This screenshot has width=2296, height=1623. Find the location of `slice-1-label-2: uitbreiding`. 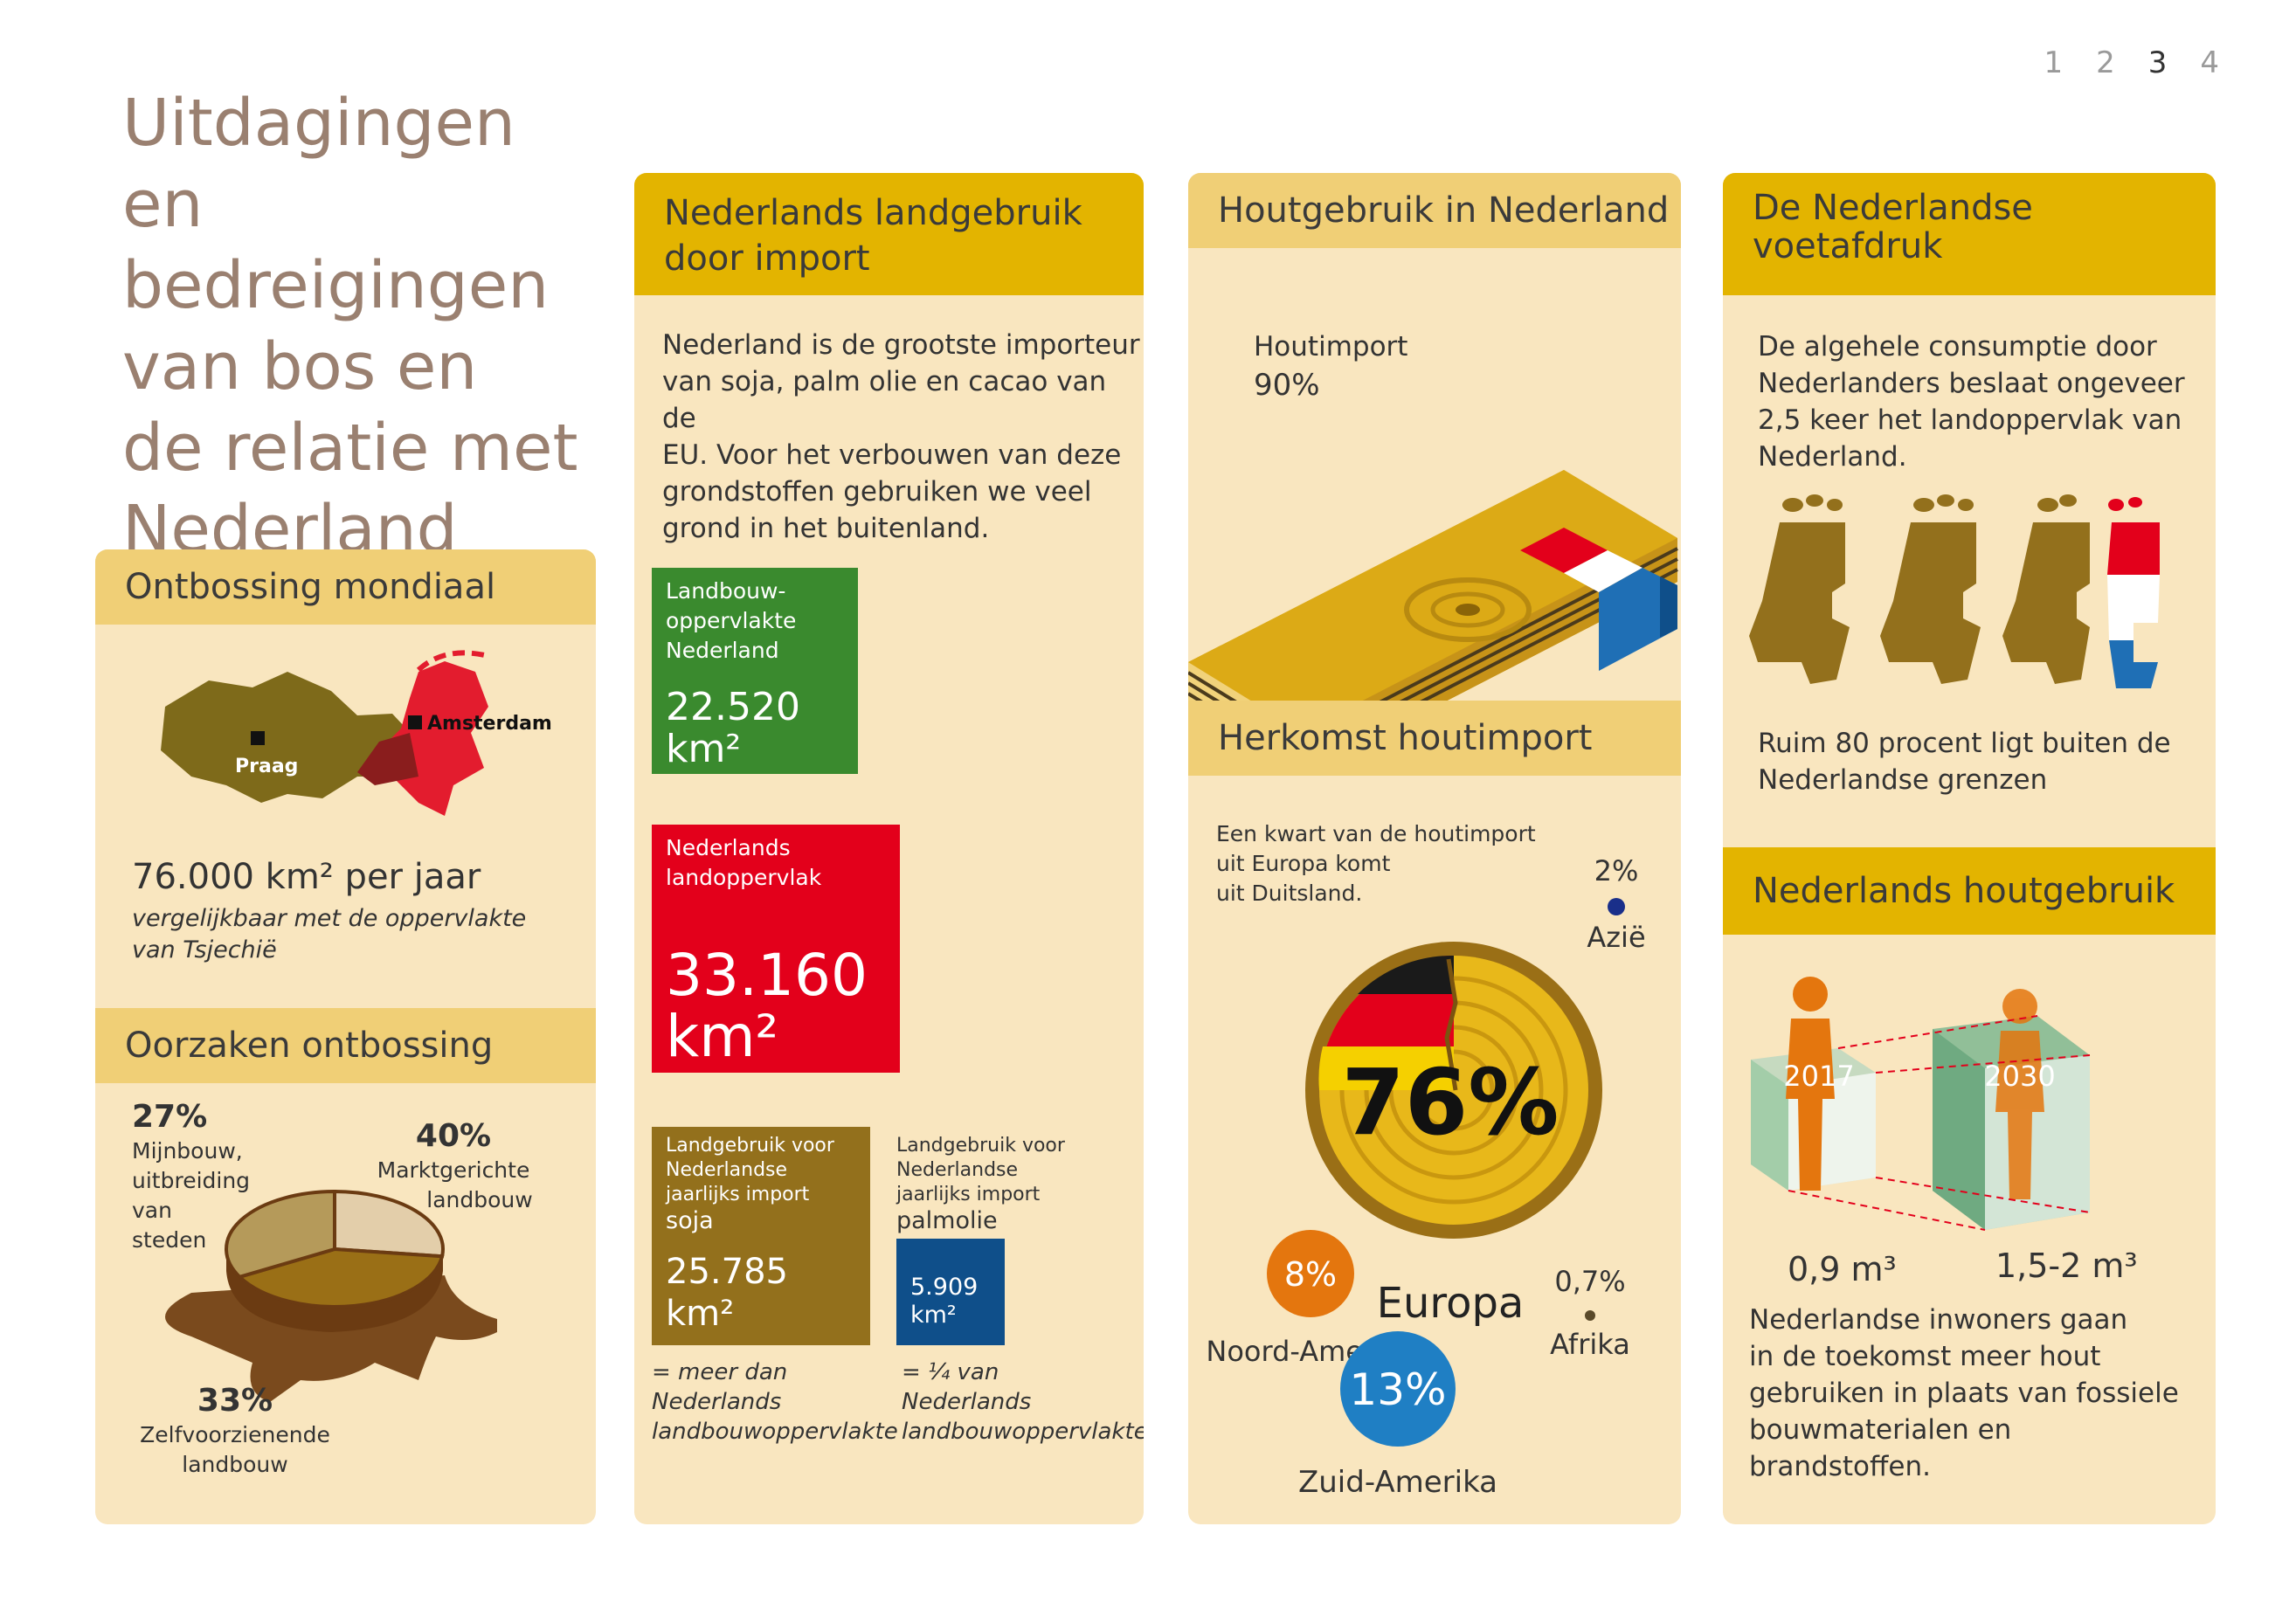

slice-1-label-2: uitbreiding is located at coordinates (191, 1180).